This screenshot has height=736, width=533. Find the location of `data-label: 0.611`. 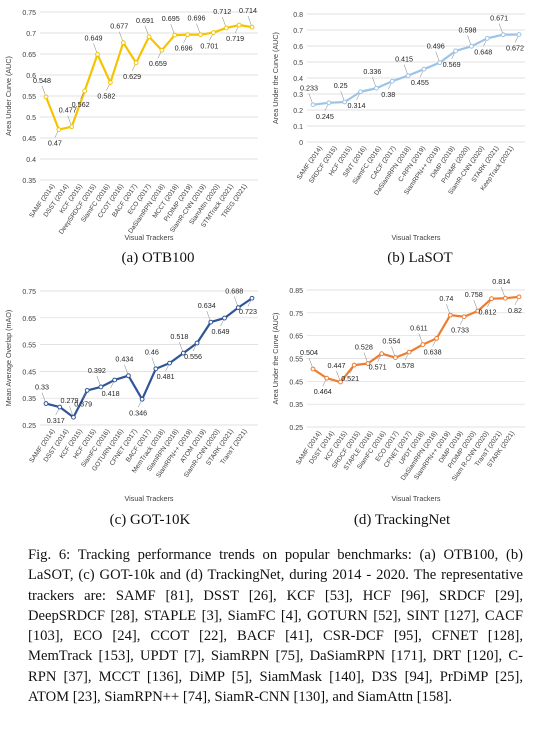

data-label: 0.611 is located at coordinates (418, 328).